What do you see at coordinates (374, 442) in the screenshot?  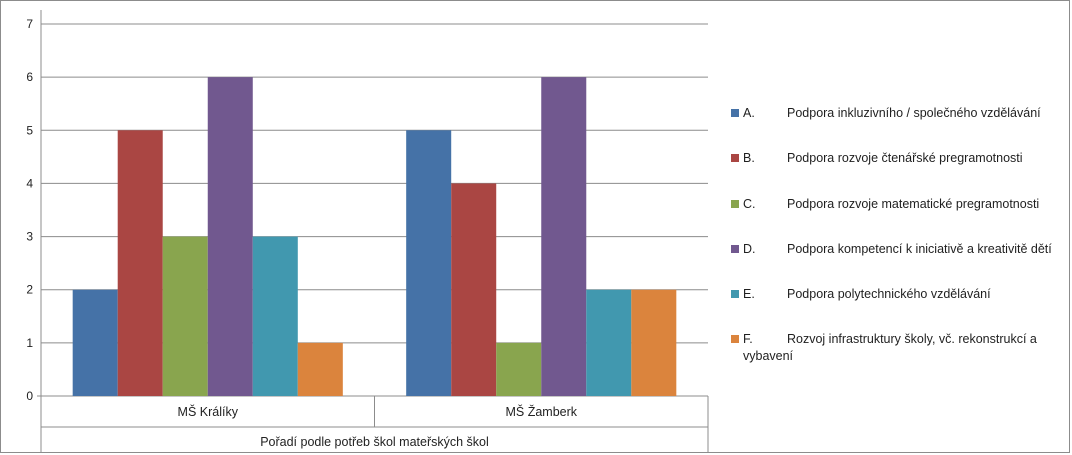 I see `group-axis-label: Pořadí podle potřeb škol mateřských škol` at bounding box center [374, 442].